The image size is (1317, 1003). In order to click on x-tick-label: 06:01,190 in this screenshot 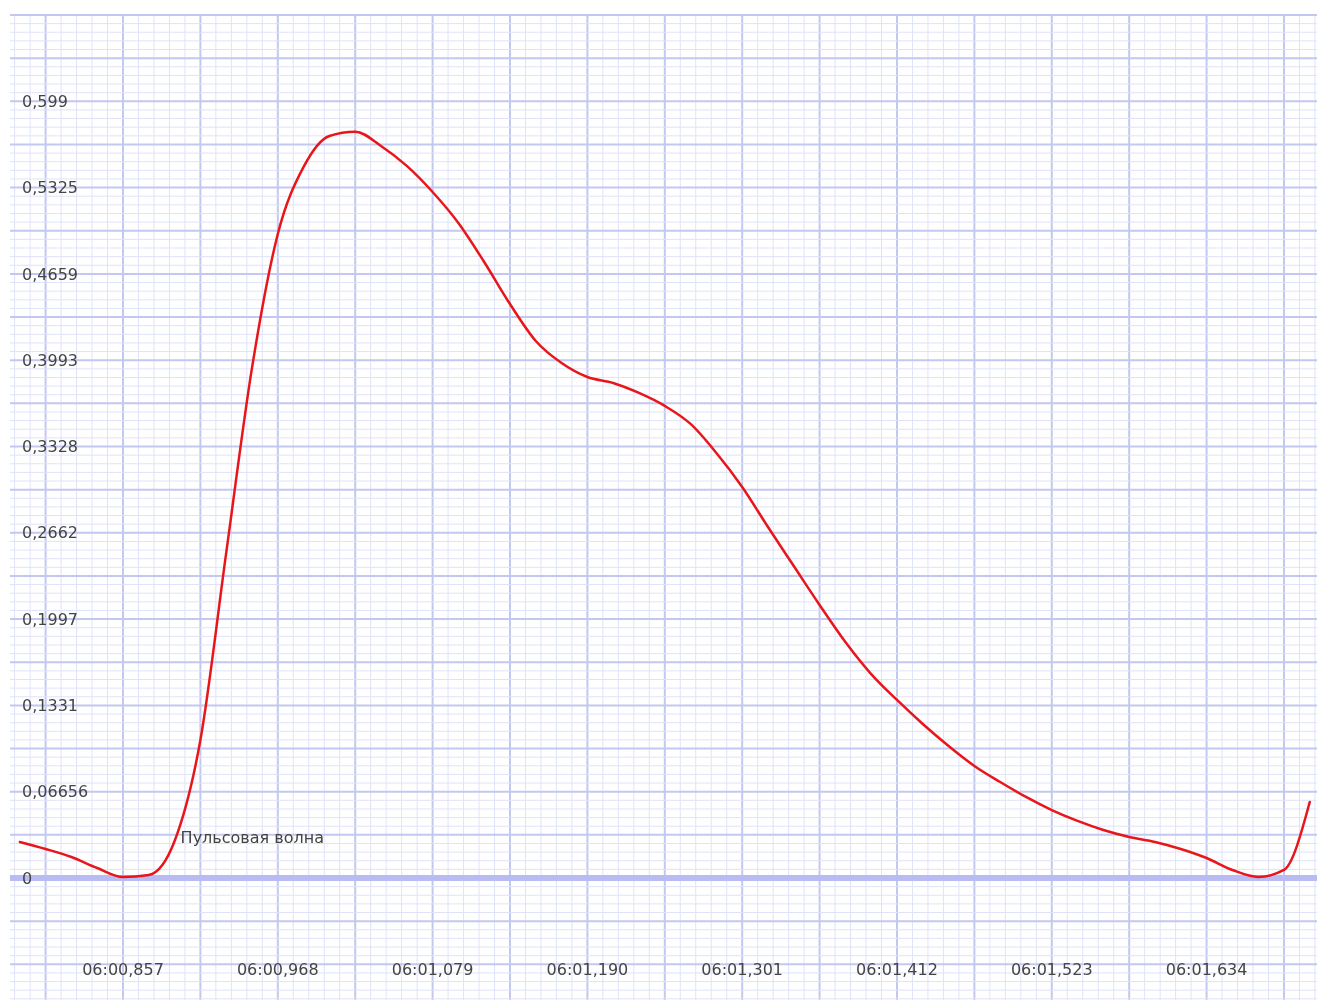, I will do `click(587, 969)`.